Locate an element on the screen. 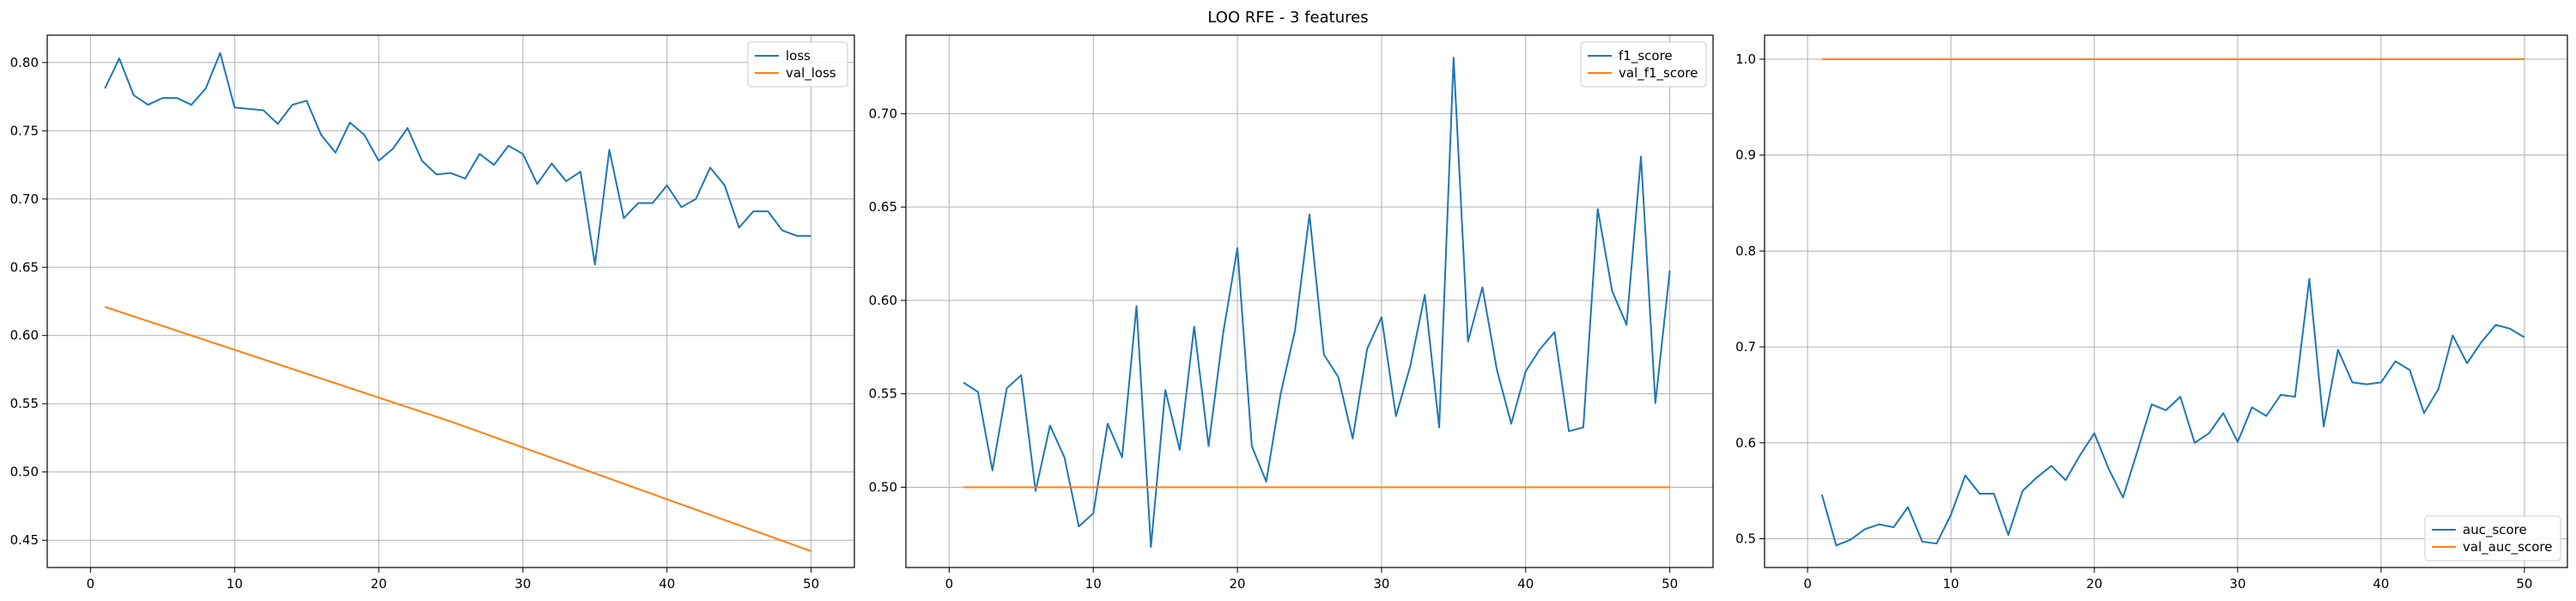 The height and width of the screenshot is (601, 2576). series-line-auc_score is located at coordinates (2172, 412).